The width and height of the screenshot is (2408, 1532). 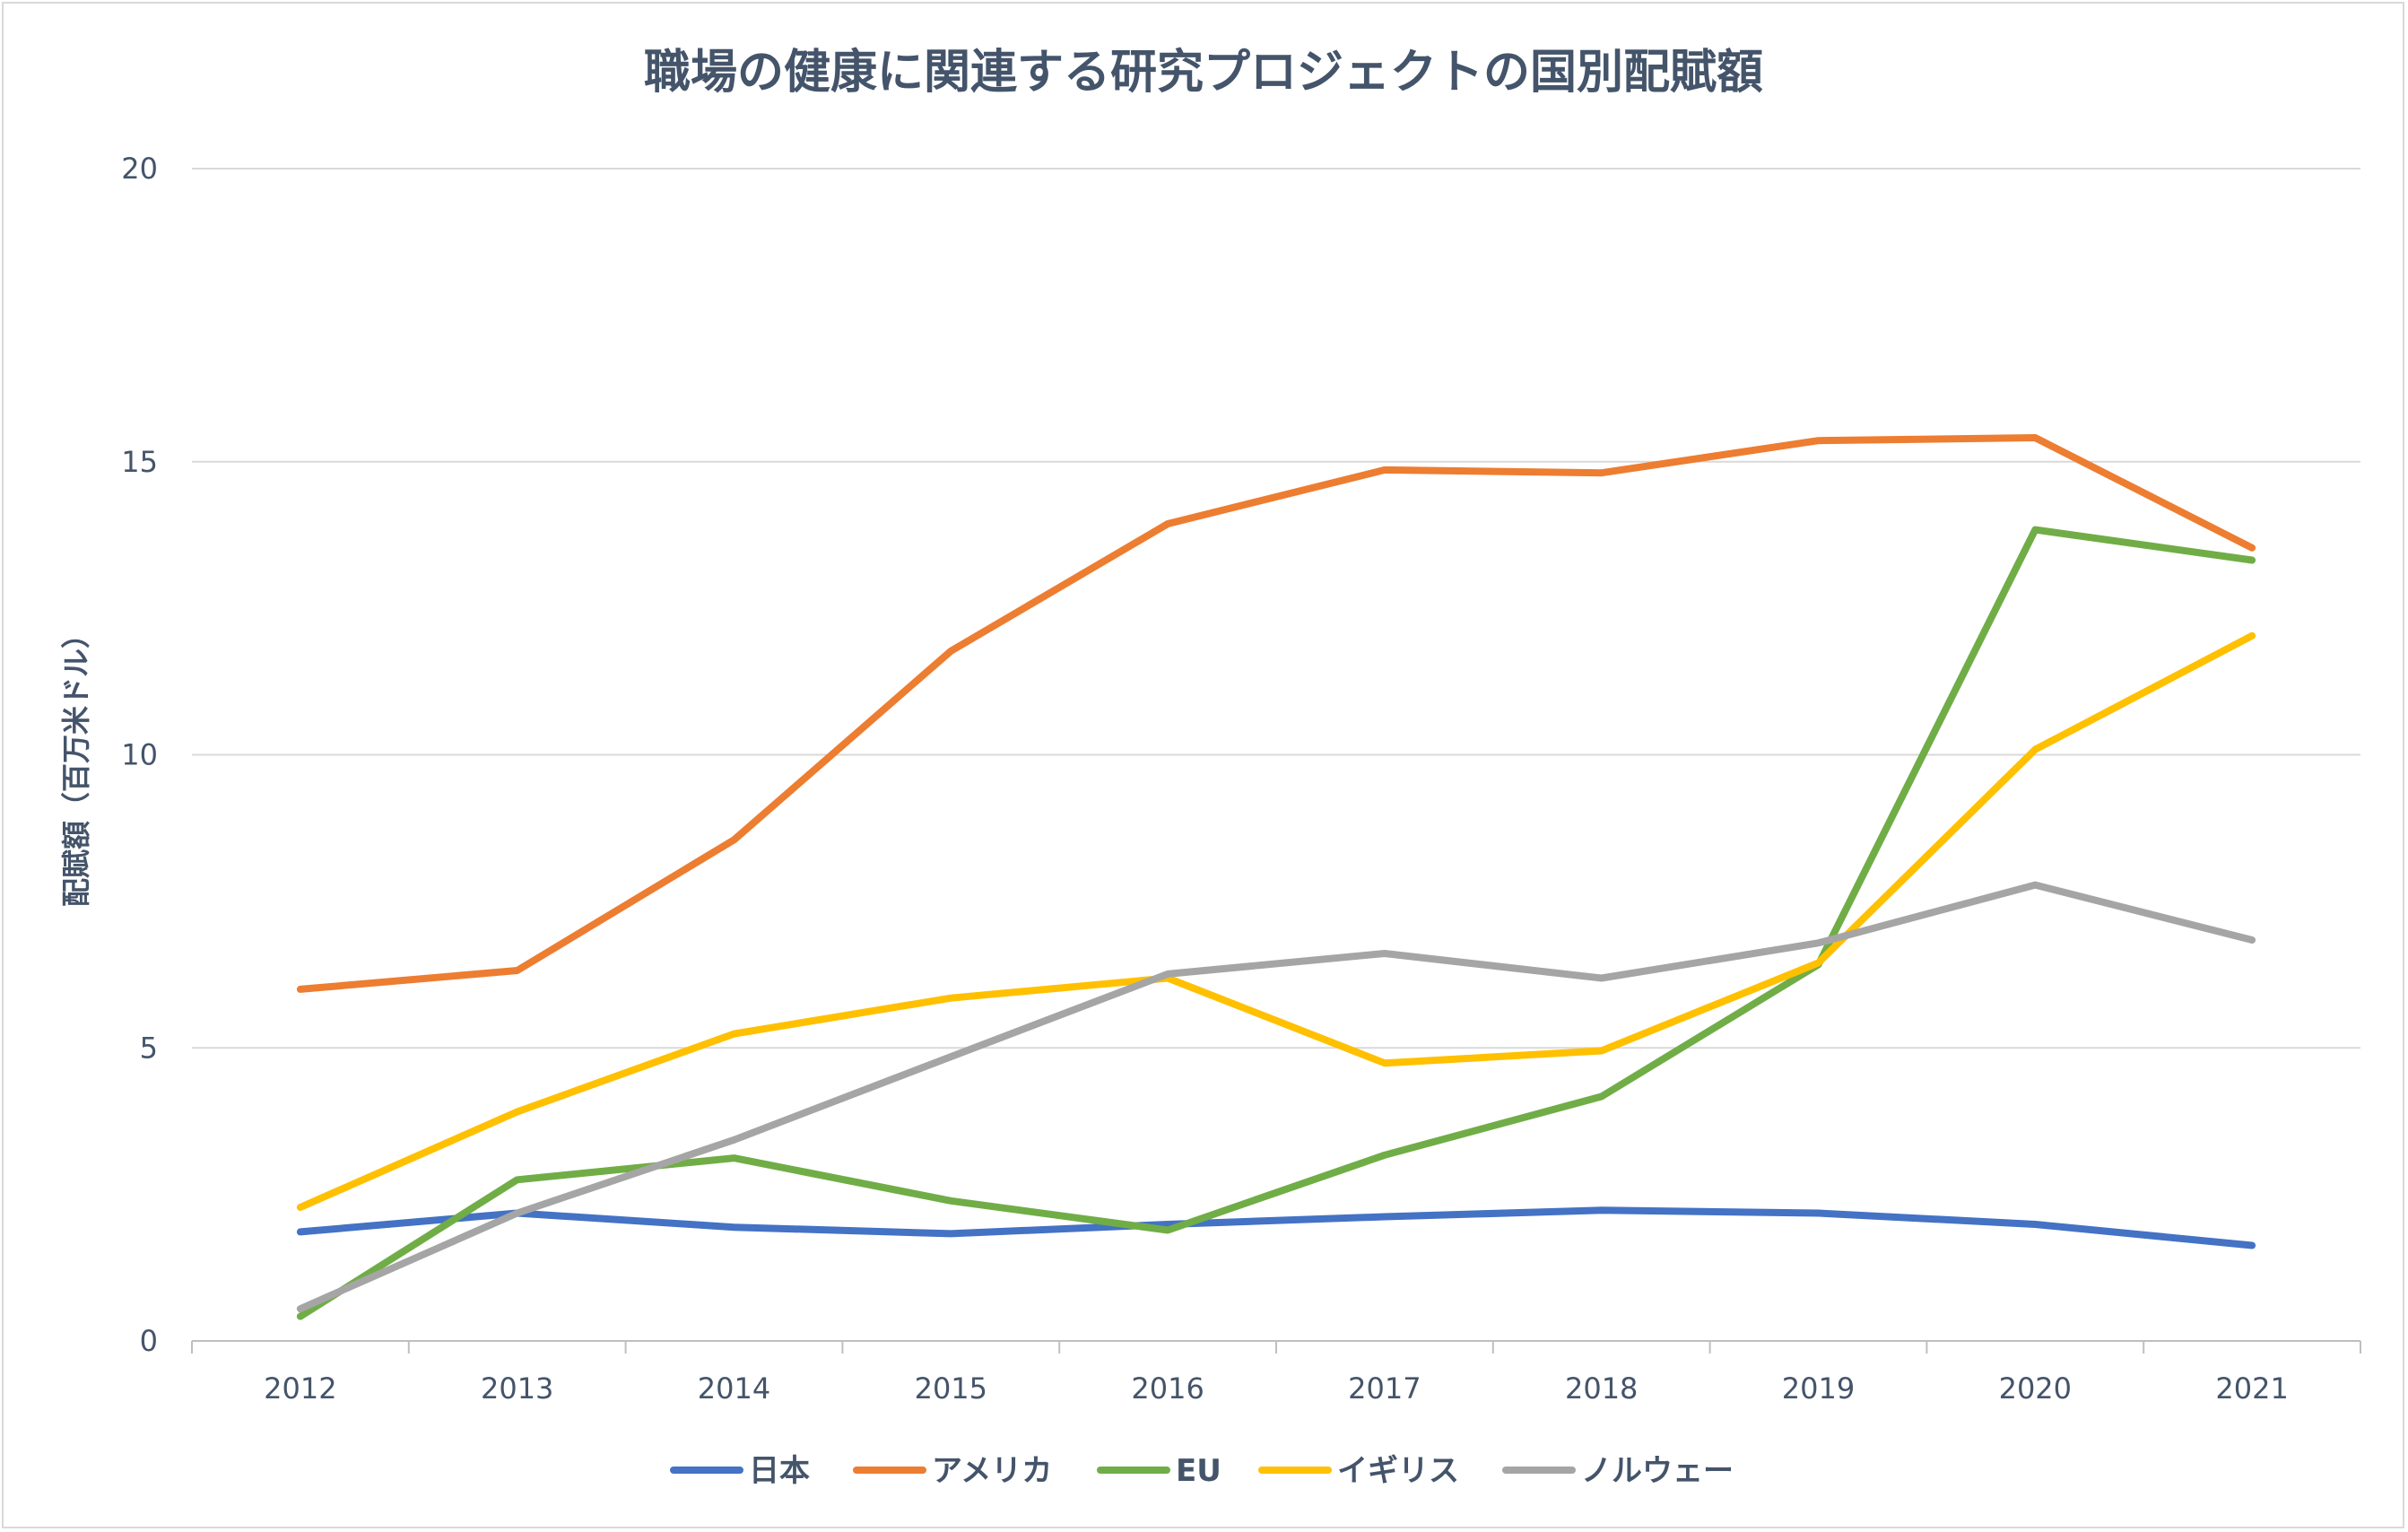 What do you see at coordinates (951, 1388) in the screenshot?
I see `x-tick-label: 2015` at bounding box center [951, 1388].